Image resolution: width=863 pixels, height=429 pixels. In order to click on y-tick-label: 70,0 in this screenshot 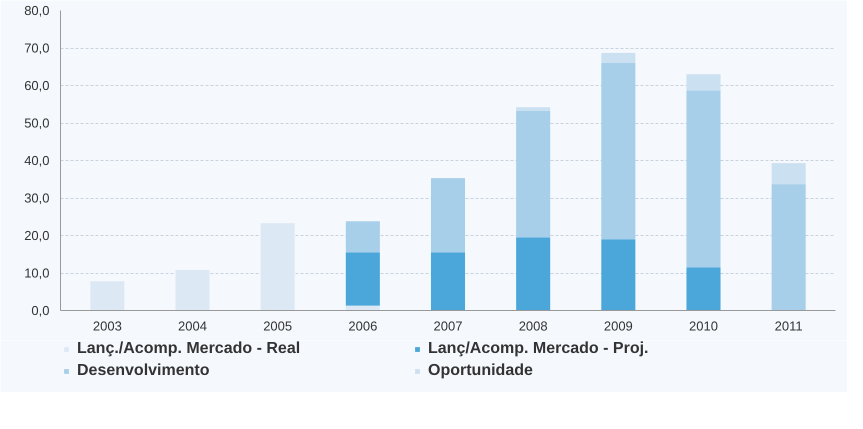, I will do `click(37, 48)`.